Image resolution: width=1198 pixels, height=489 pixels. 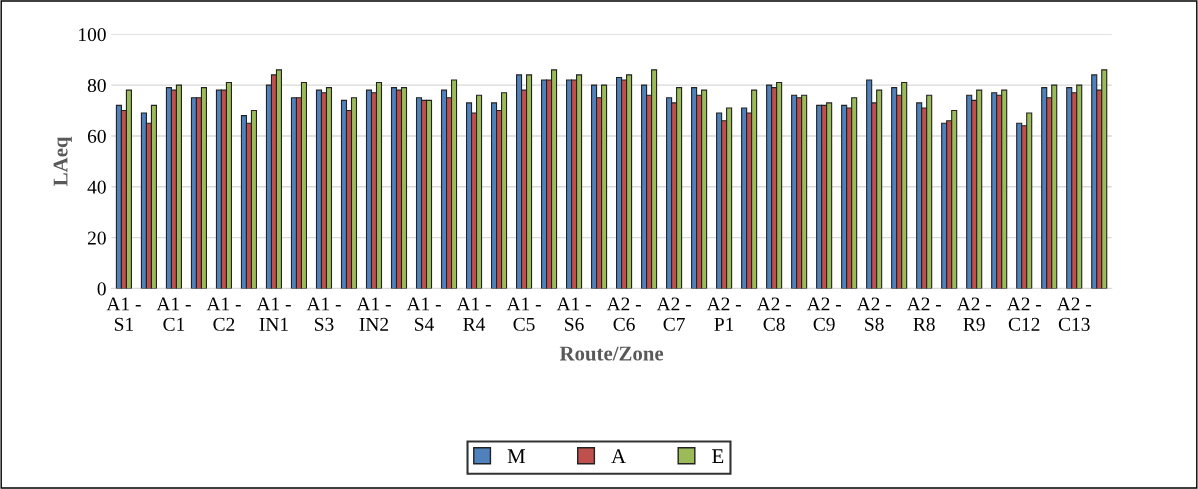 I want to click on x-axis-title: Route/Zone, so click(x=611, y=353).